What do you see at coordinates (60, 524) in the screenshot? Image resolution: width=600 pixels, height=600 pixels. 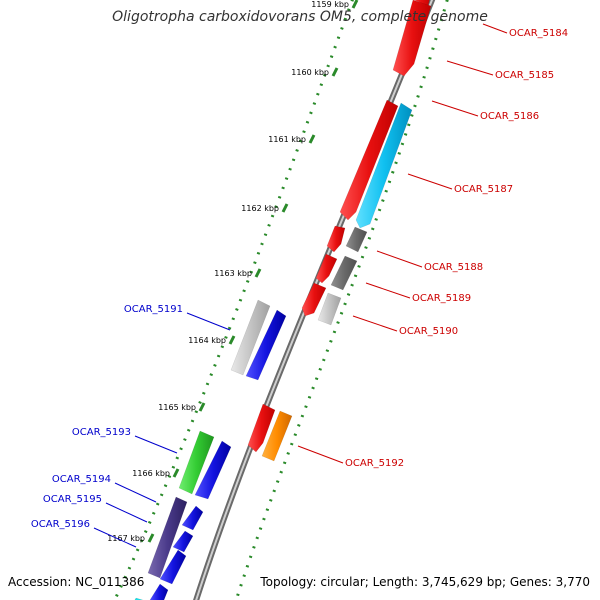 I see `gene-label-ocar-5196: OCAR_5196` at bounding box center [60, 524].